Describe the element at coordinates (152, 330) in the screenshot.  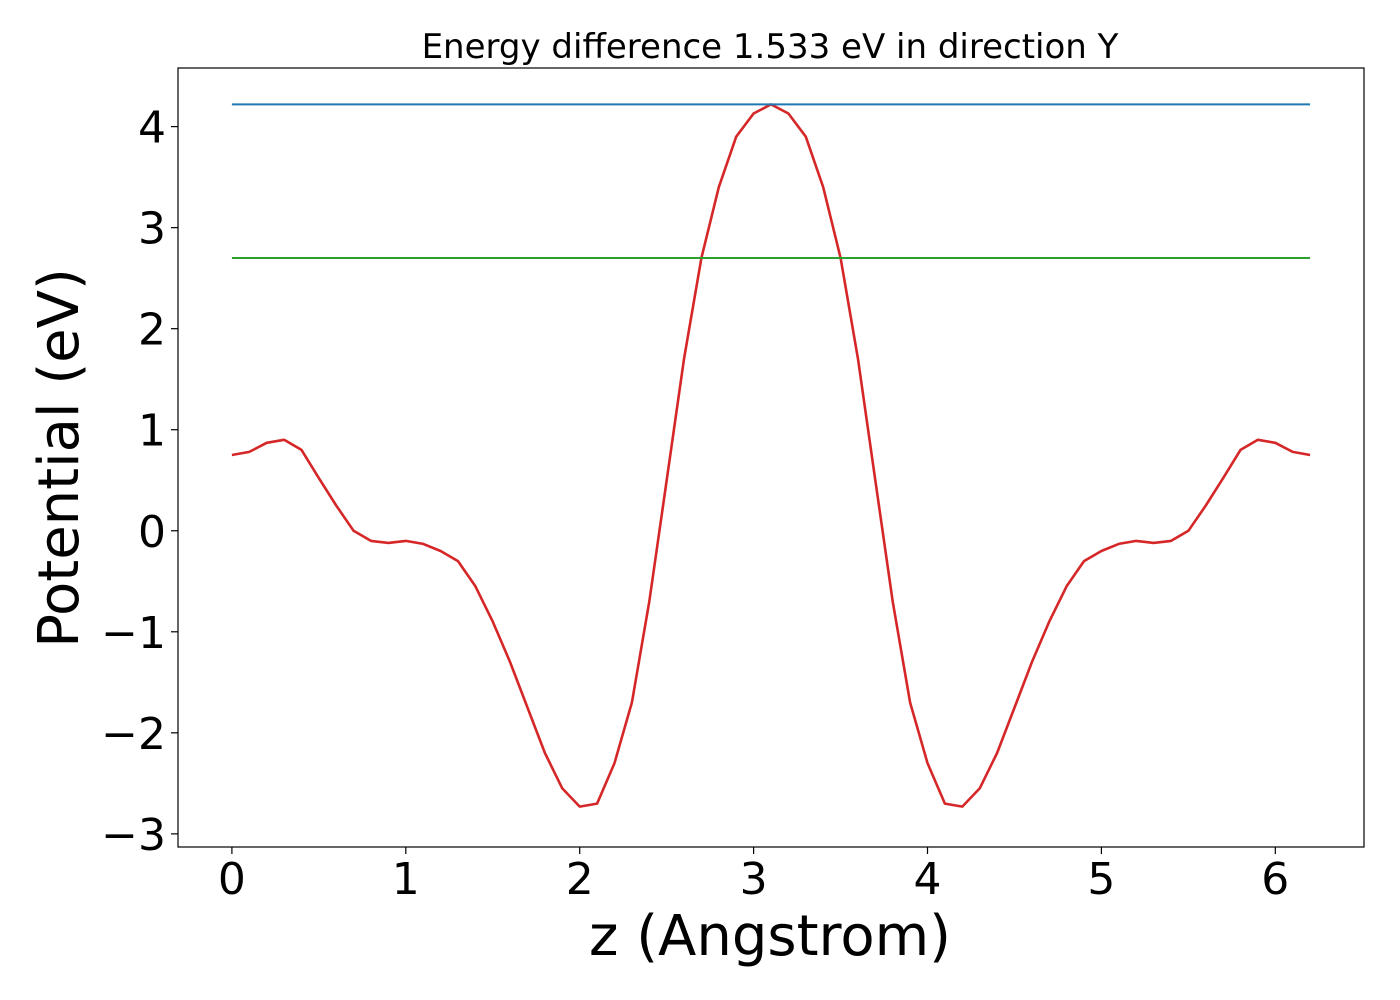
I see `y-tick-label: 2` at that location.